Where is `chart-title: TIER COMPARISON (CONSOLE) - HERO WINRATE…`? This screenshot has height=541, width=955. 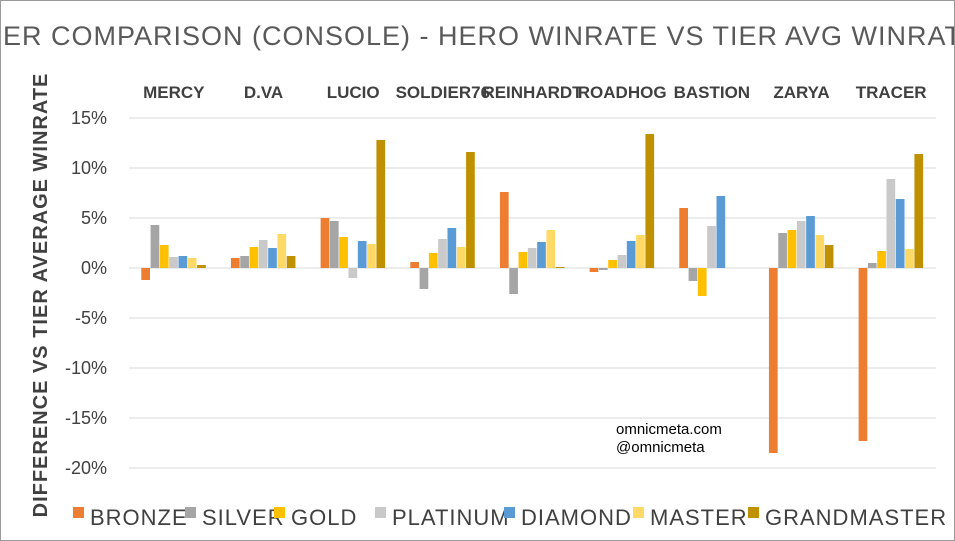
chart-title: TIER COMPARISON (CONSOLE) - HERO WINRATE… is located at coordinates (477, 36).